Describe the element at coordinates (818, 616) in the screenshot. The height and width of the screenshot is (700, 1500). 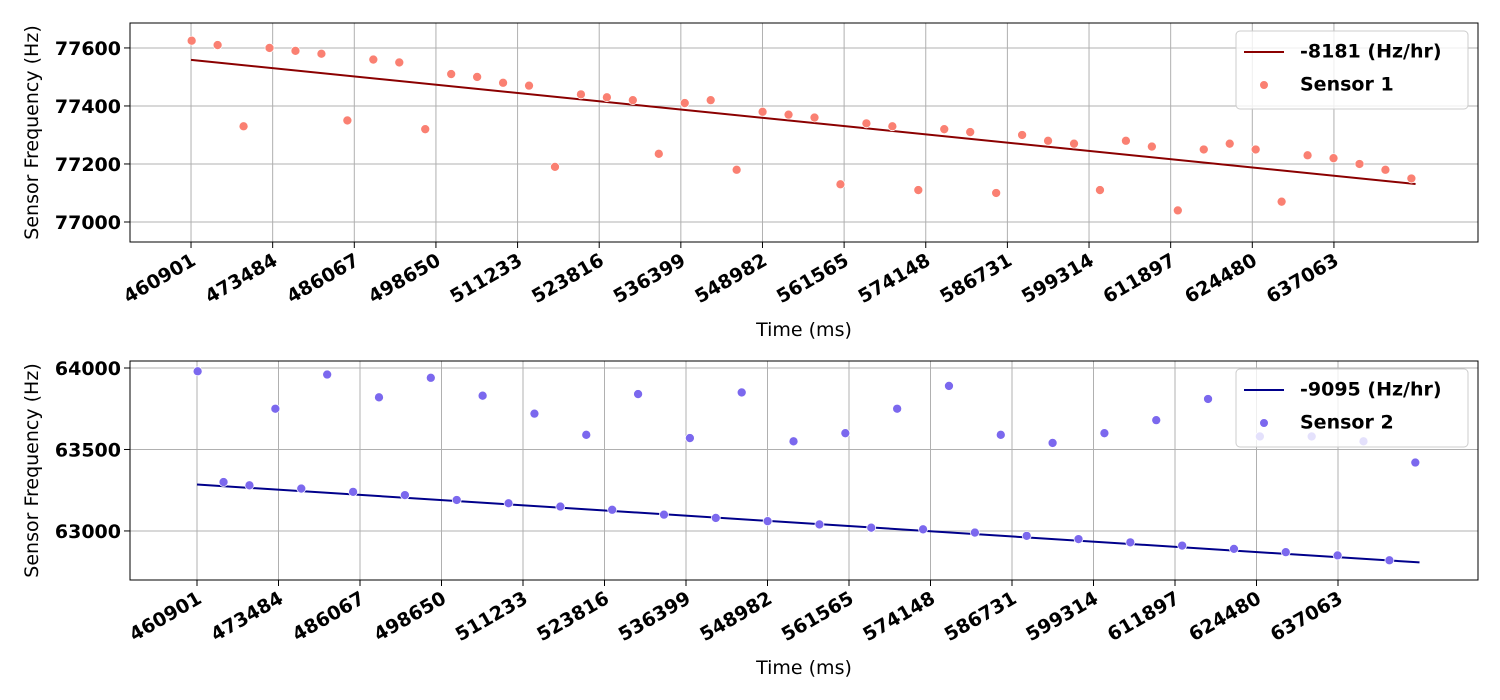
I see `x-tick-label: 561565` at that location.